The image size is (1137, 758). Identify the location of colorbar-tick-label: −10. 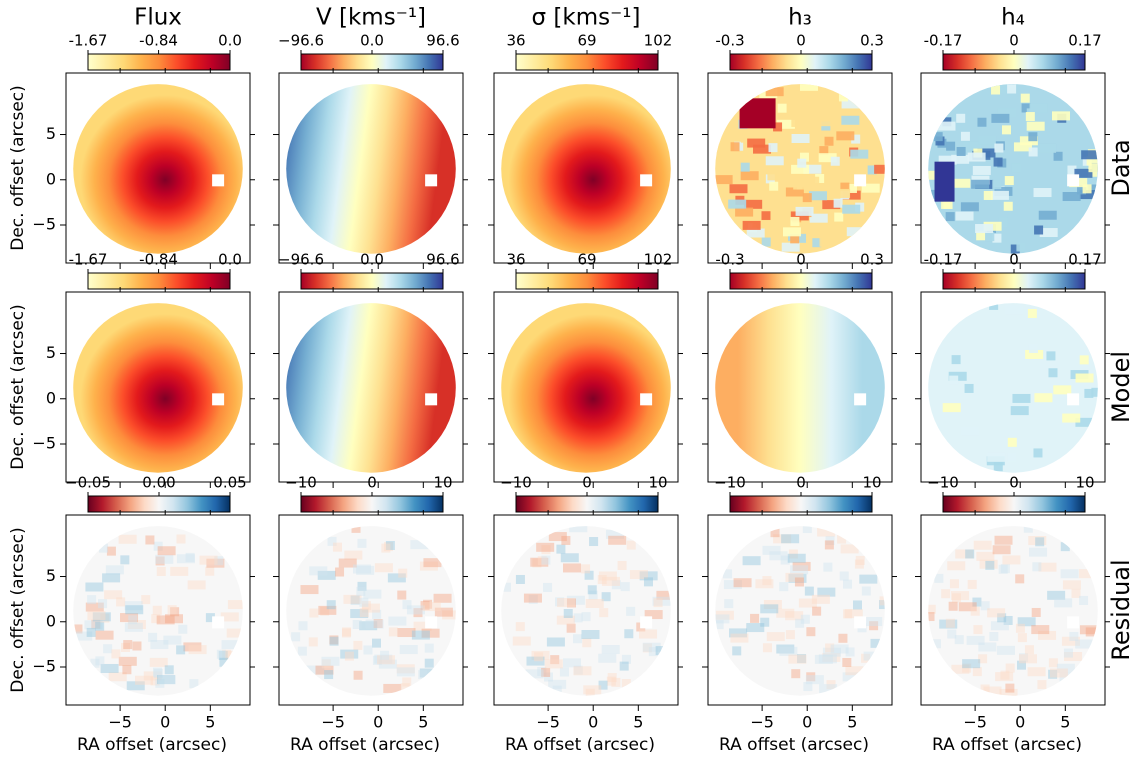
(301, 483).